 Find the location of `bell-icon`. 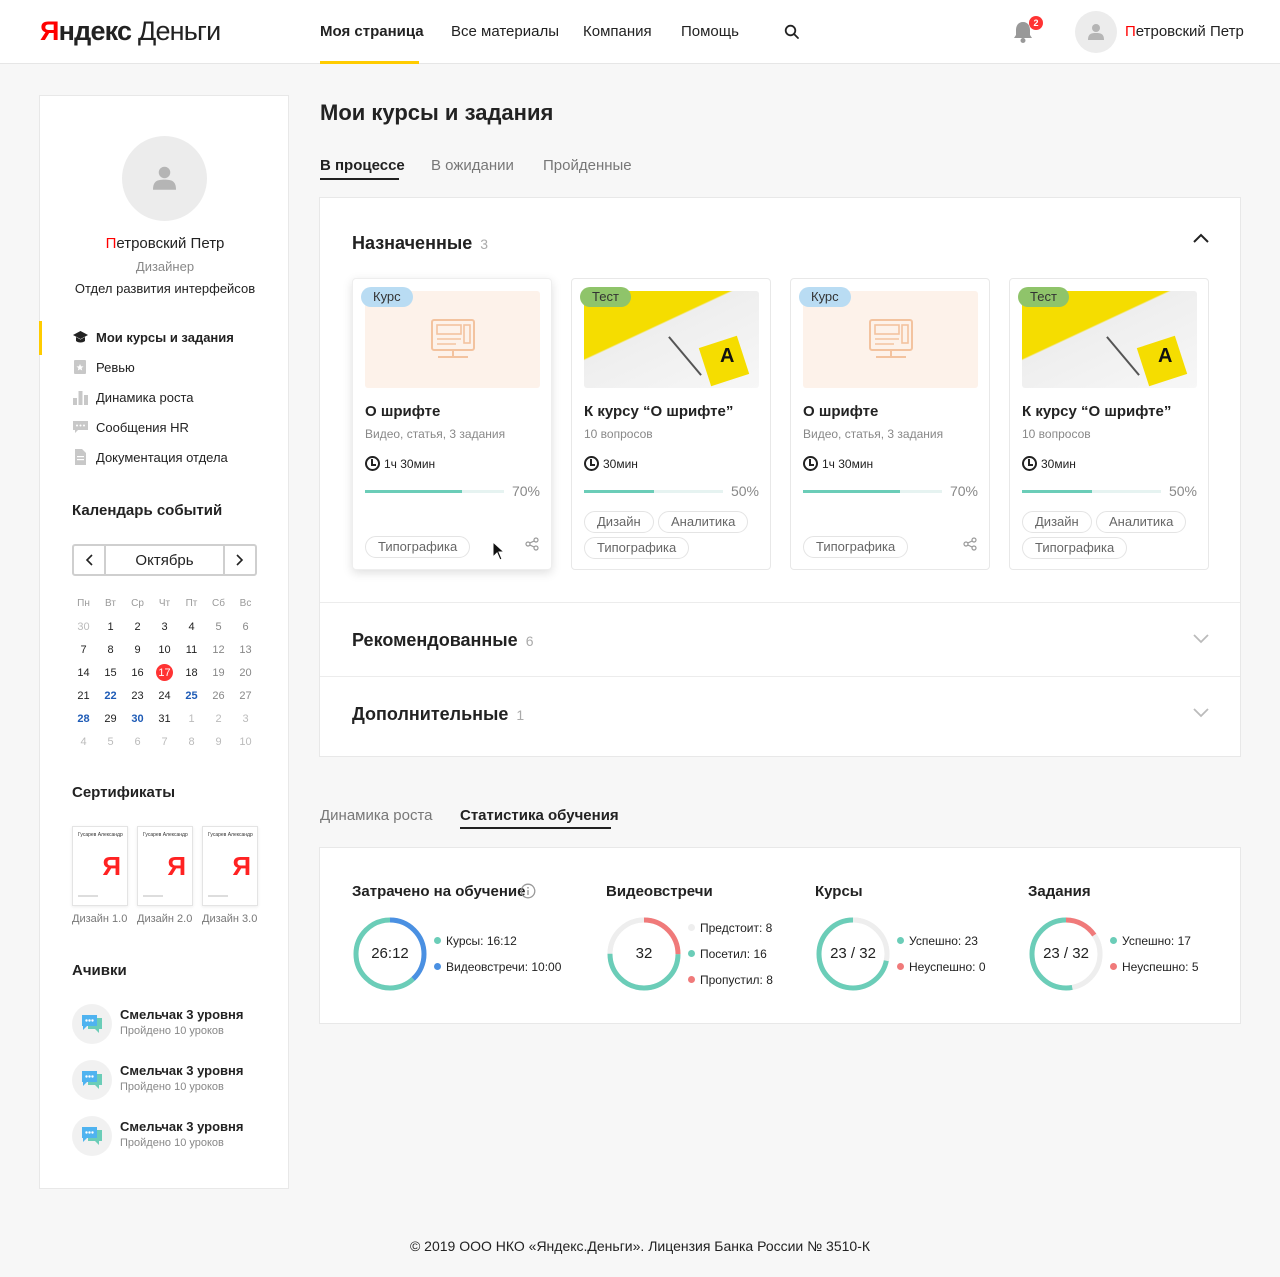

bell-icon is located at coordinates (1023, 32).